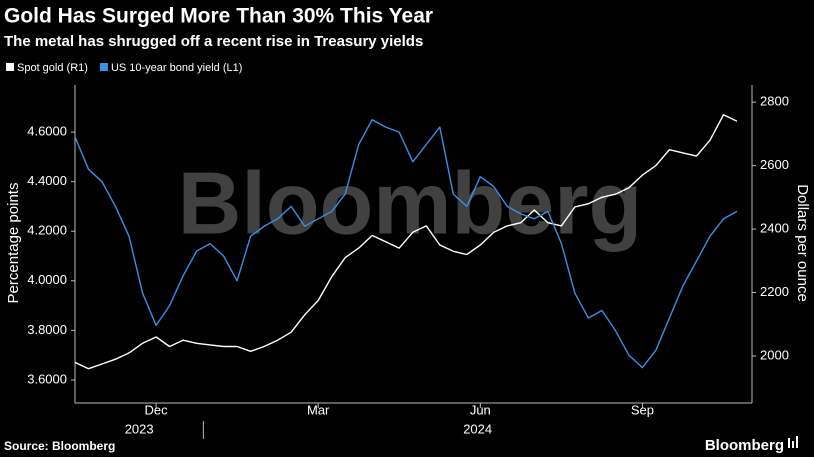 The height and width of the screenshot is (457, 814). I want to click on y2-tick-label: 2800, so click(774, 101).